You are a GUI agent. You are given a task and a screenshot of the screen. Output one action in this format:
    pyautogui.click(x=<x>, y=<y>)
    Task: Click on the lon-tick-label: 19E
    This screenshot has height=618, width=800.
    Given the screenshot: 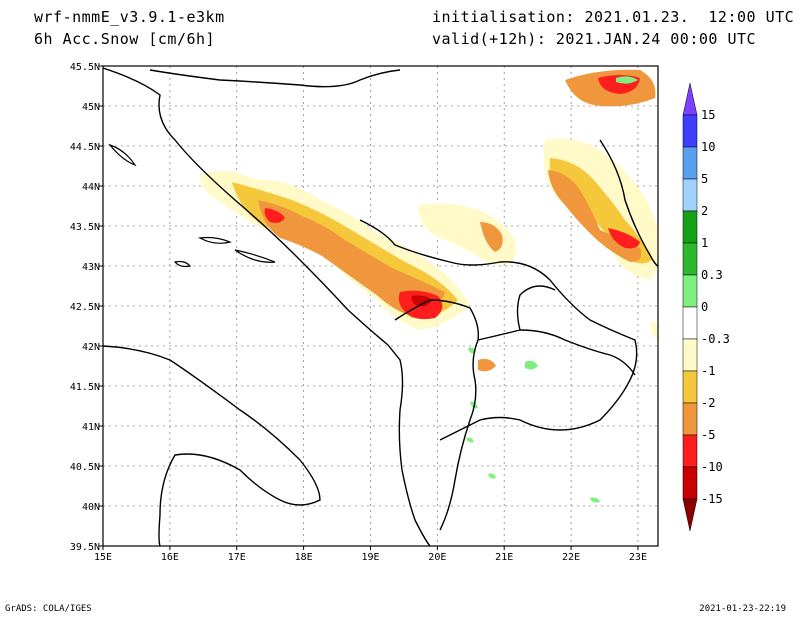 What is the action you would take?
    pyautogui.click(x=370, y=557)
    